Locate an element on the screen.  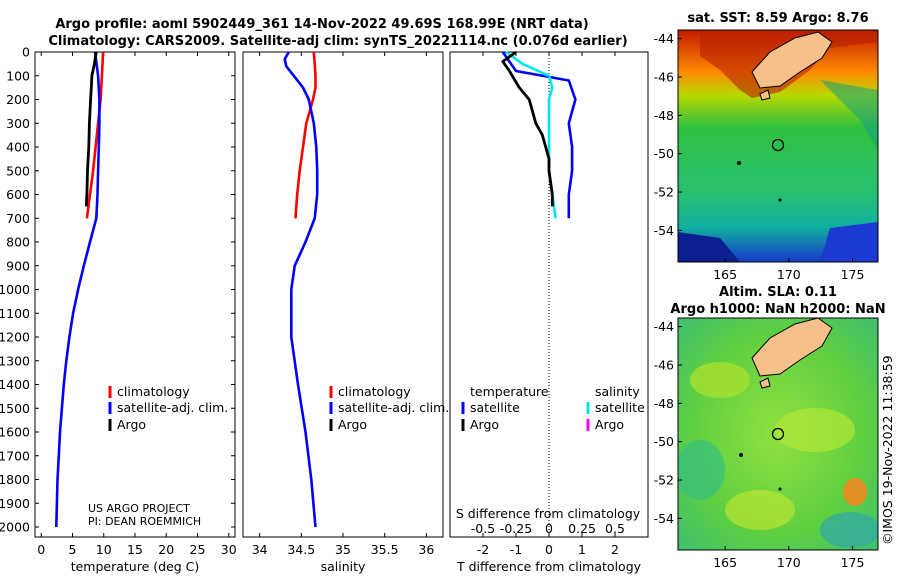
x-tick-label: 1 is located at coordinates (582, 549).